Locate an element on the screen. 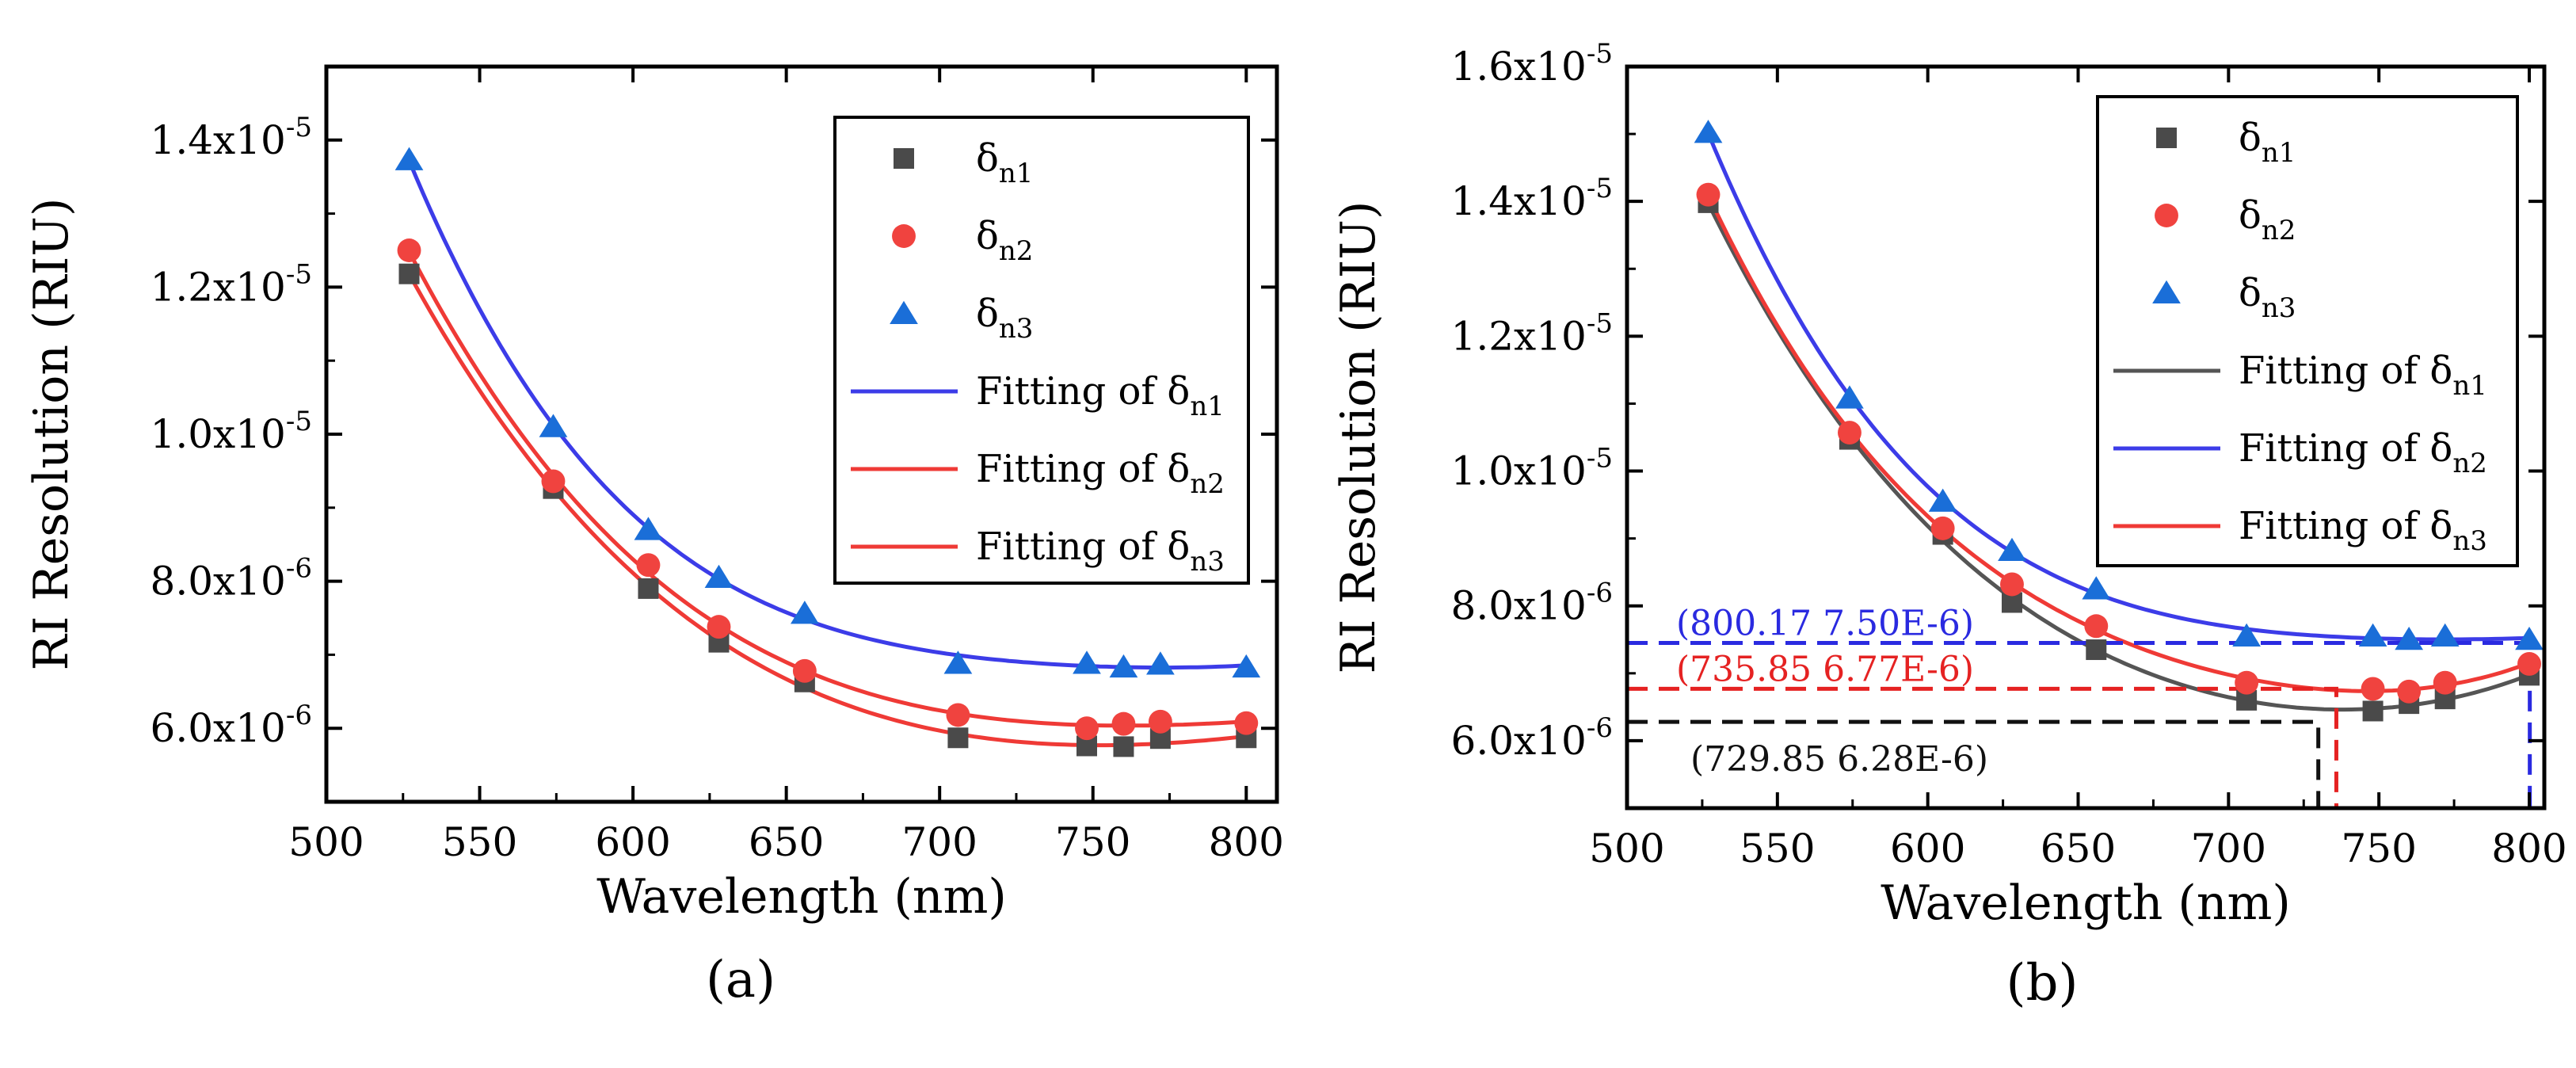 The image size is (2576, 1068). y-tick-label: 8.0x10⁻⁶ is located at coordinates (232, 579).